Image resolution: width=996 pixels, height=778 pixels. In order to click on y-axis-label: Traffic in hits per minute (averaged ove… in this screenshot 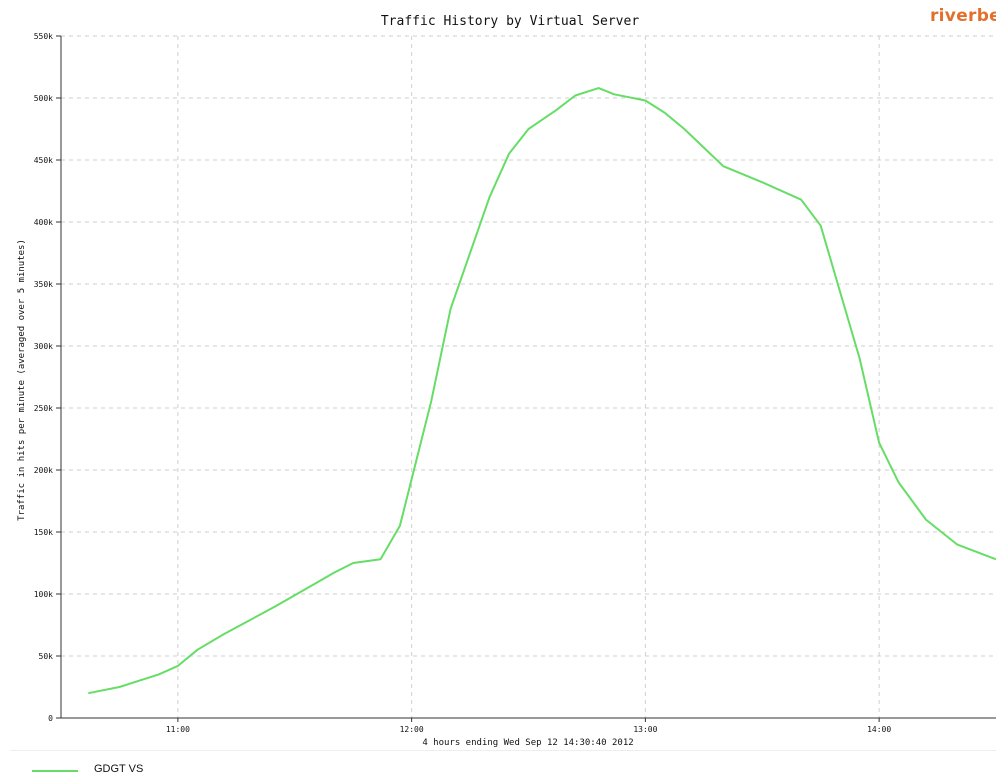, I will do `click(22, 380)`.